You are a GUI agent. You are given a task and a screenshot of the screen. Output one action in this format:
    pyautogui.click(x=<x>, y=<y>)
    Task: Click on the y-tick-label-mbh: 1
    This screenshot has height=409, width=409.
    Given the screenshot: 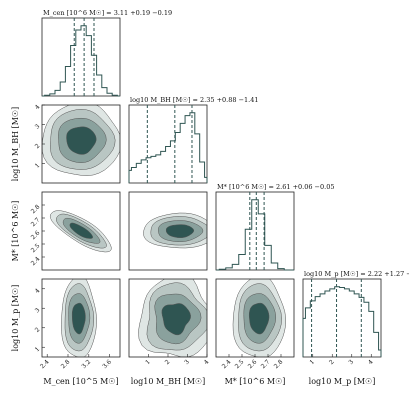 What is the action you would take?
    pyautogui.click(x=38, y=166)
    